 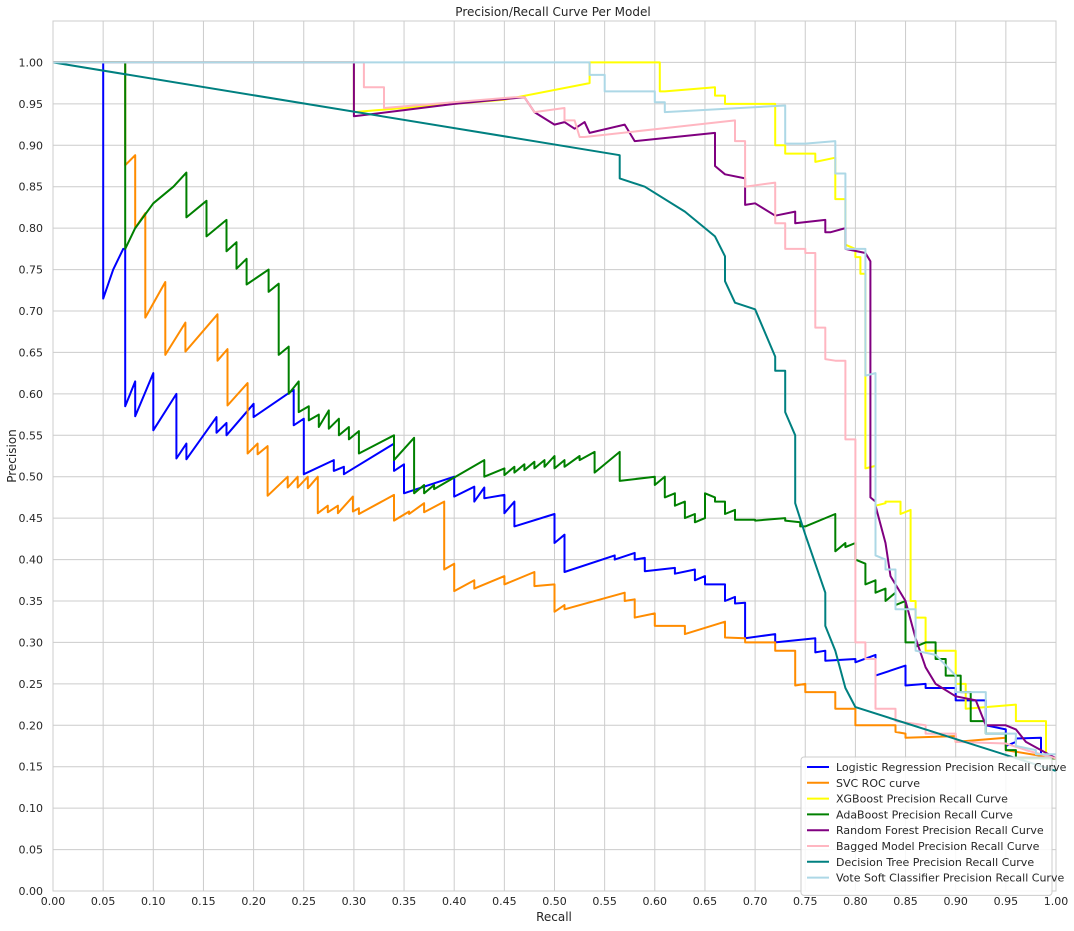 I want to click on x-tick-label: 0.20, so click(x=253, y=901).